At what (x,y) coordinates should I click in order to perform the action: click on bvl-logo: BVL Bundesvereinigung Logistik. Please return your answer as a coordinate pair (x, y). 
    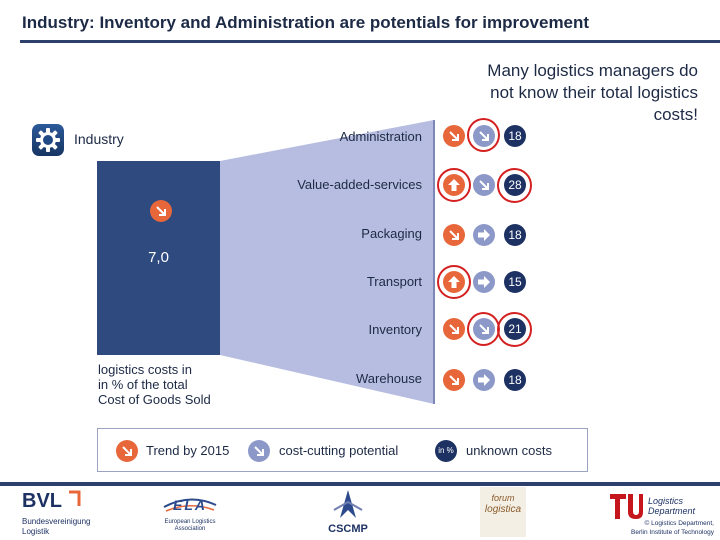
    Looking at the image, I should click on (59, 514).